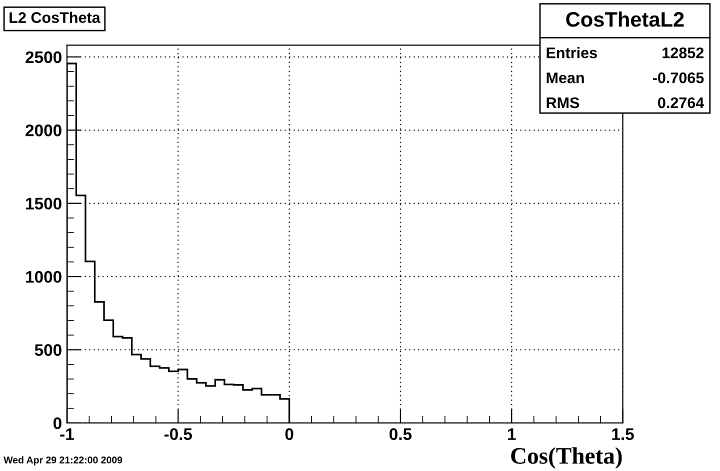  I want to click on x-tick-label: 1, so click(512, 434).